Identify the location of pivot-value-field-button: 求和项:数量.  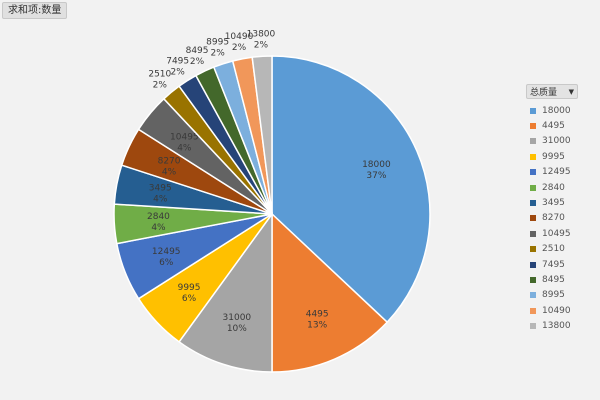
(35, 10).